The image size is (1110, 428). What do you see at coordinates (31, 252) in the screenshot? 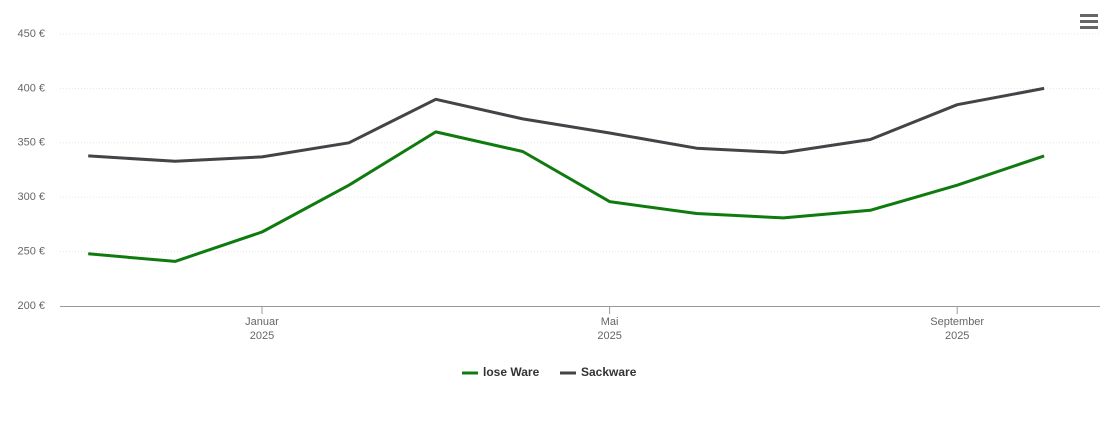
I see `y-tick-label: 250 €` at bounding box center [31, 252].